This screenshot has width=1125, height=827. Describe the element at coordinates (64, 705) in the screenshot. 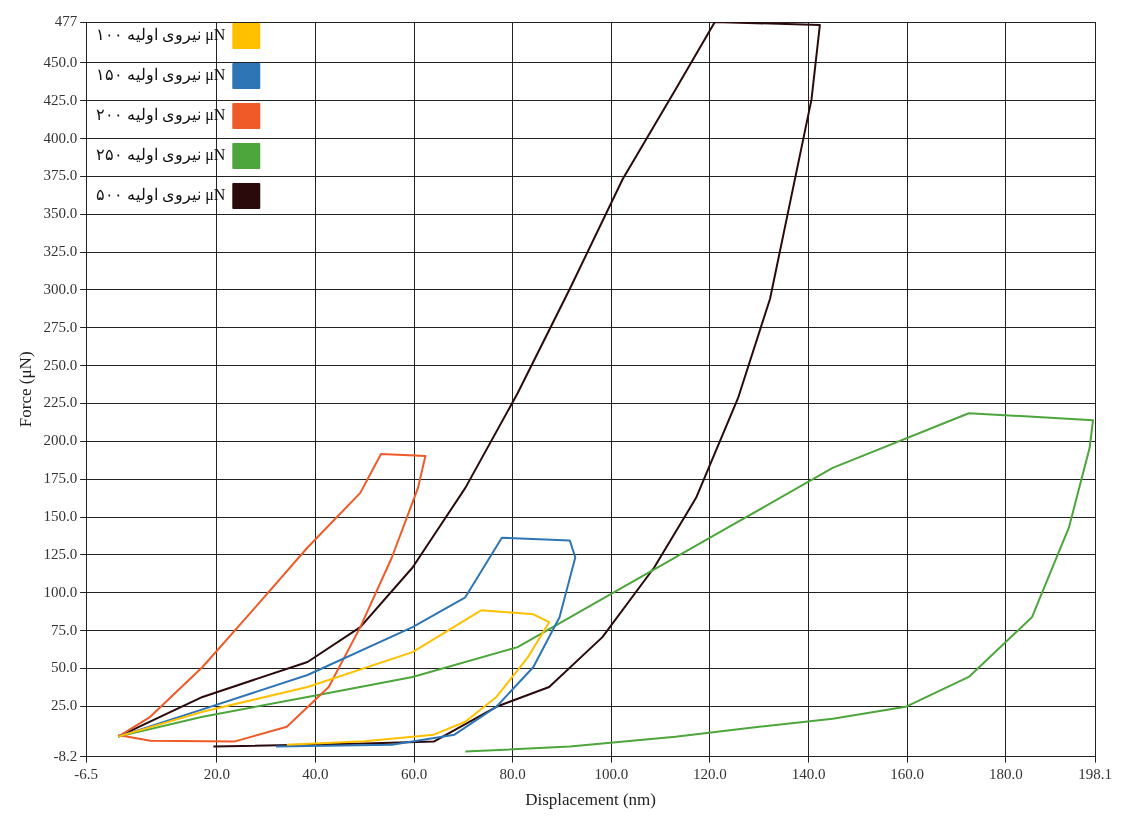

I see `y-tick-label: 25.0` at that location.